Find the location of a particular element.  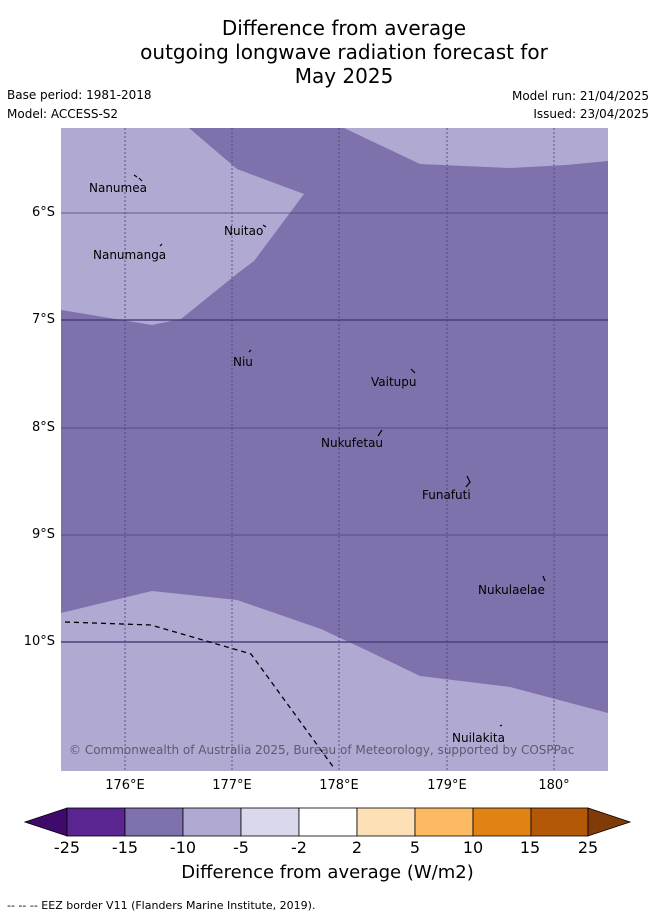

title-line-2: outgoing longwave radiation forecast for is located at coordinates (344, 52).